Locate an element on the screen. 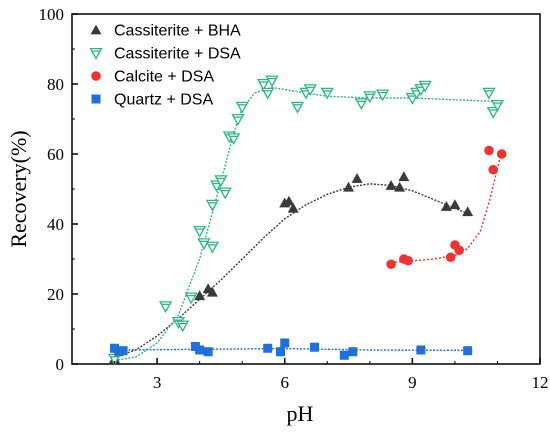 Image resolution: width=550 pixels, height=438 pixels. legend-label: Cassiterite + BHA is located at coordinates (177, 31).